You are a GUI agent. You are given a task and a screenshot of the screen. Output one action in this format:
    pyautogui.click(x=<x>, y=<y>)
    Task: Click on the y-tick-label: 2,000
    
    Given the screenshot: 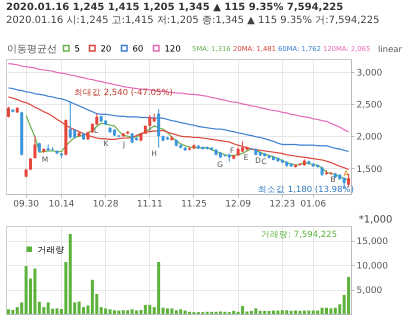 What is the action you would take?
    pyautogui.click(x=369, y=137)
    